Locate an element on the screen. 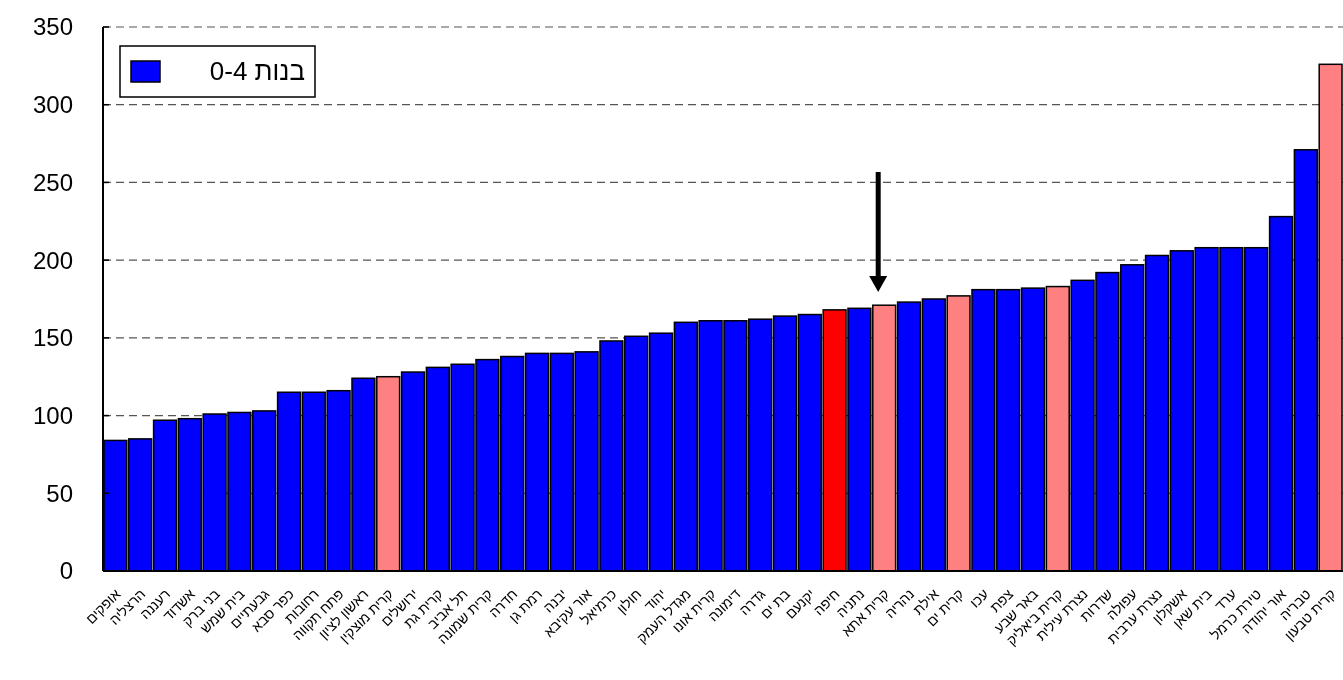  x-tick-label: עכו is located at coordinates (979, 598).